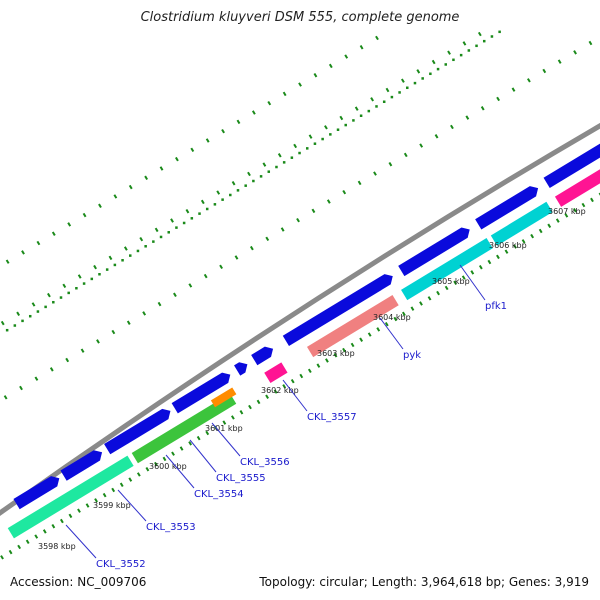 This screenshot has width=600, height=600. I want to click on accession-text: Accession: NC_009706, so click(78, 582).